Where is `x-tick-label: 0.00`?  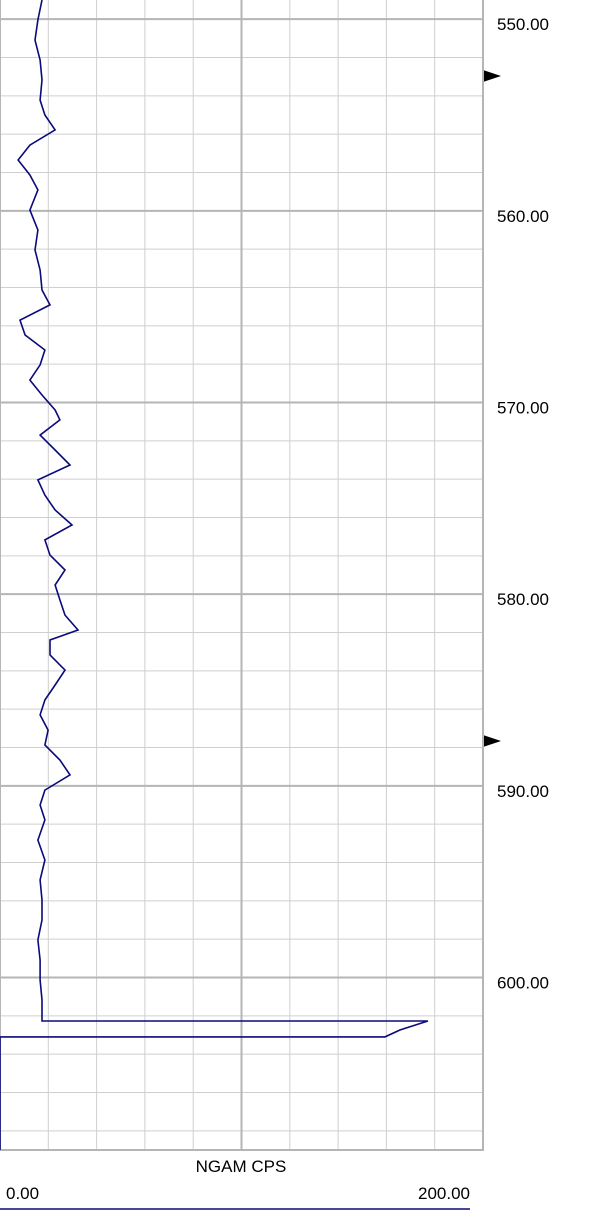
x-tick-label: 0.00 is located at coordinates (22, 1193).